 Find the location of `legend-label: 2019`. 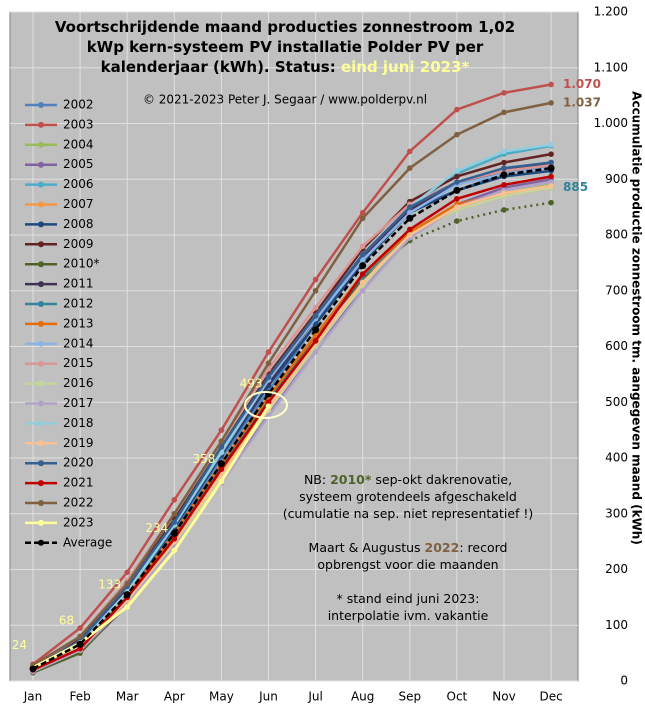

legend-label: 2019 is located at coordinates (78, 443).